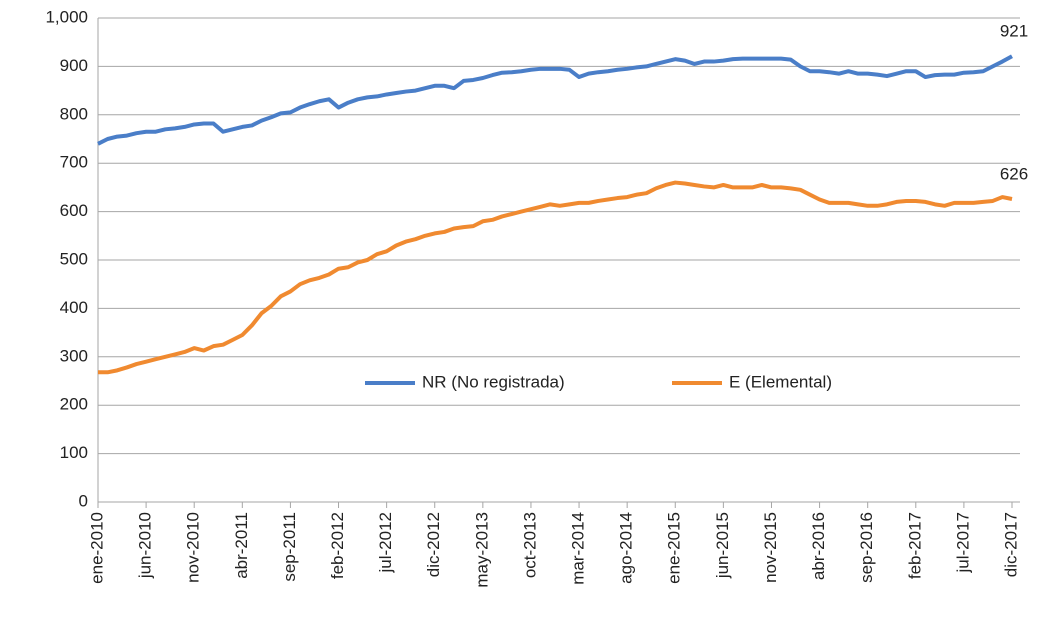 Image resolution: width=1038 pixels, height=627 pixels. What do you see at coordinates (493, 381) in the screenshot?
I see `legend-label: NR (No registrada)` at bounding box center [493, 381].